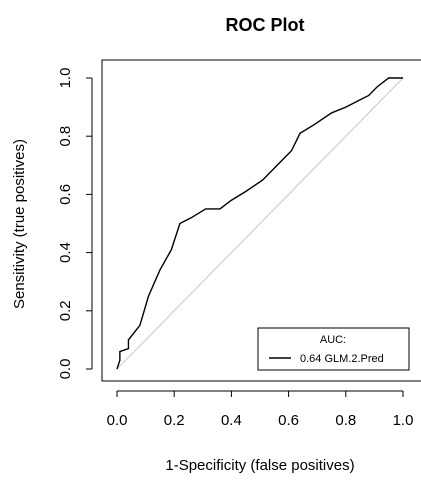 The width and height of the screenshot is (421, 483). Describe the element at coordinates (174, 420) in the screenshot. I see `x-tick-label: 0.2` at that location.